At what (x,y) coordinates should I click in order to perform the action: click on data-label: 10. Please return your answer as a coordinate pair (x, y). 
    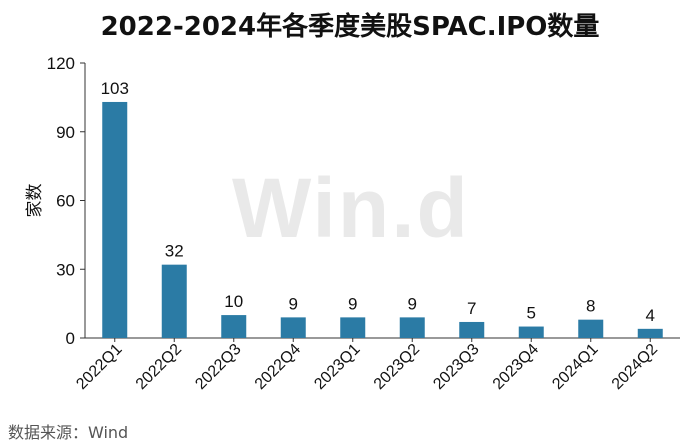
    Looking at the image, I should click on (233, 301).